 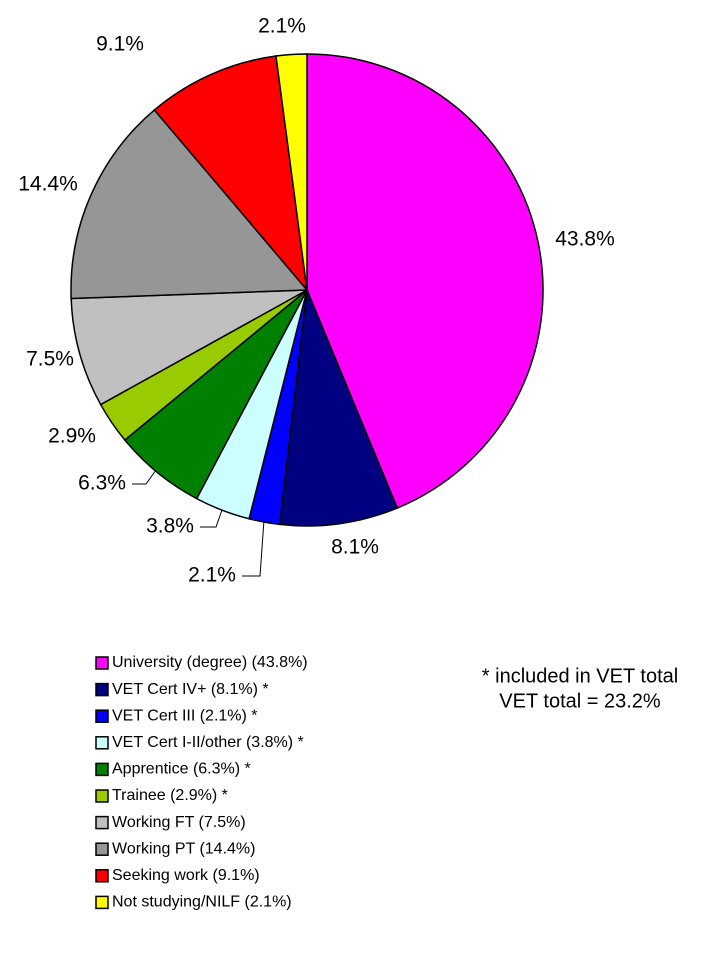 I want to click on legend-label: Trainee (2.9%) *, so click(x=170, y=795).